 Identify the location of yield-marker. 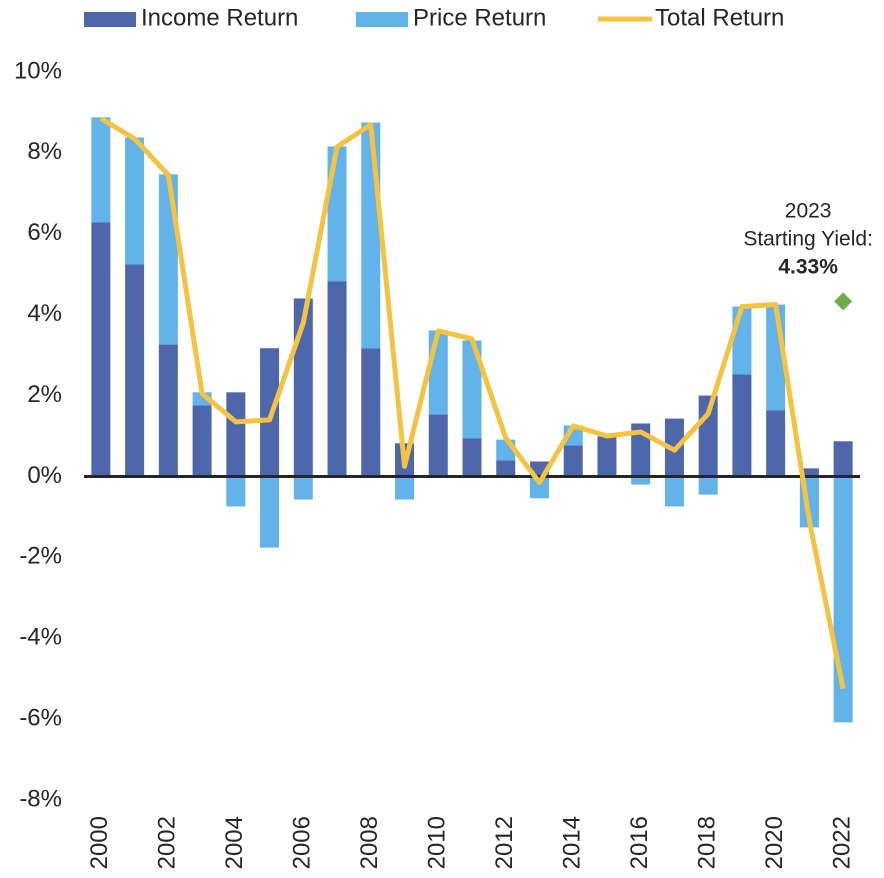
(843, 301).